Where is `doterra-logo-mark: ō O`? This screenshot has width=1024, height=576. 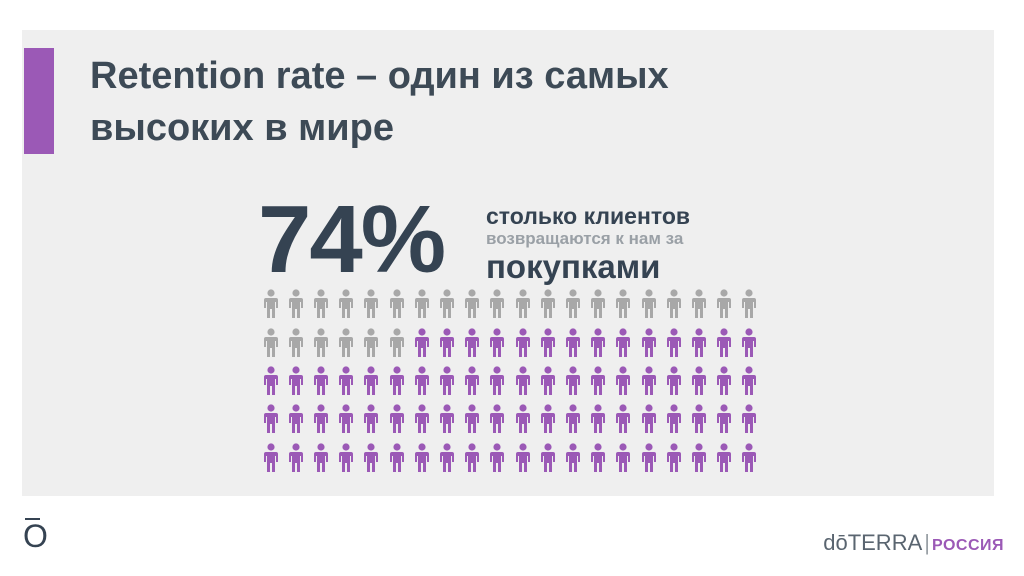 doterra-logo-mark: ō O is located at coordinates (35, 536).